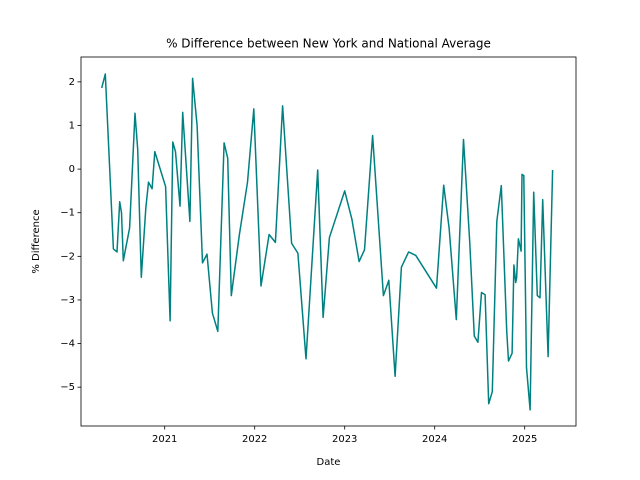  What do you see at coordinates (67, 300) in the screenshot?
I see `y-tick-label: −3` at bounding box center [67, 300].